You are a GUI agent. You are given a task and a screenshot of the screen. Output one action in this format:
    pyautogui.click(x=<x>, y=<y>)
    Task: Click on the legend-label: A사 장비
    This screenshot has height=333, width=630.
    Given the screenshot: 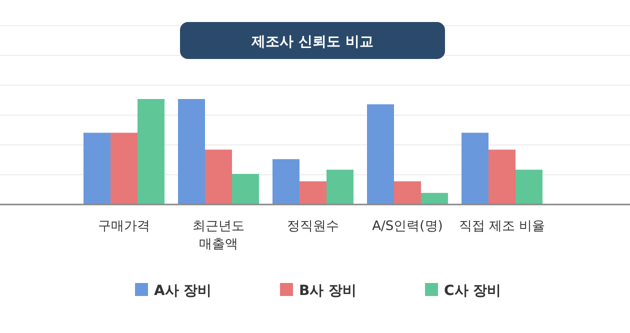 What is the action you would take?
    pyautogui.click(x=183, y=291)
    